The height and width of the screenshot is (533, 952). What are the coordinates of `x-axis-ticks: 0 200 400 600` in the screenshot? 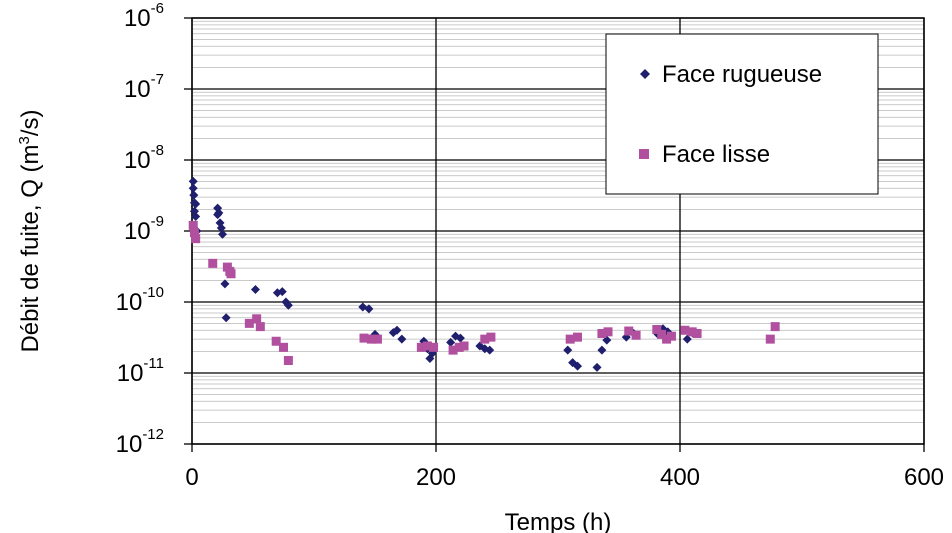 It's located at (564, 467).